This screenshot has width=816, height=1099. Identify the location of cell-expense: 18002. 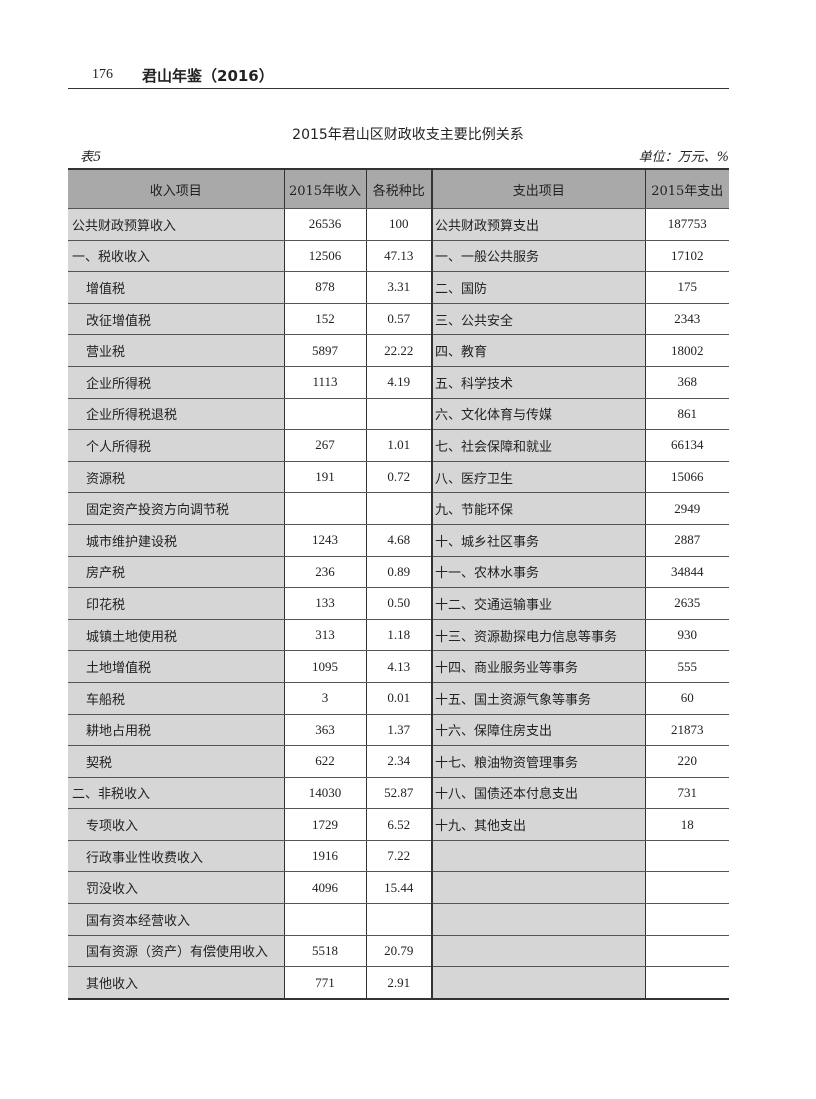
(686, 350).